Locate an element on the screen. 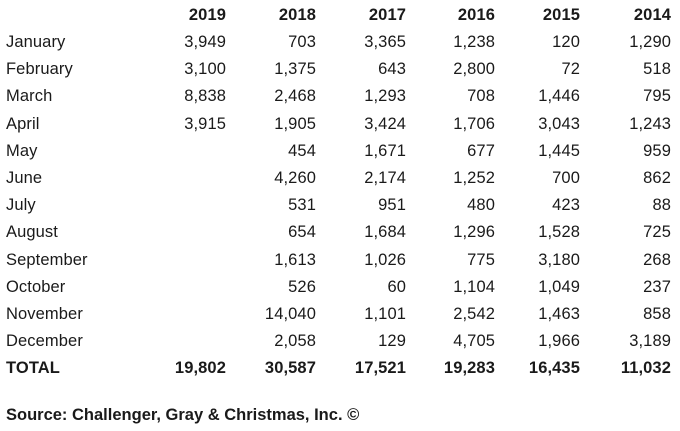 The height and width of the screenshot is (431, 680). table-row: July 531 951 480 423 88 is located at coordinates (340, 205).